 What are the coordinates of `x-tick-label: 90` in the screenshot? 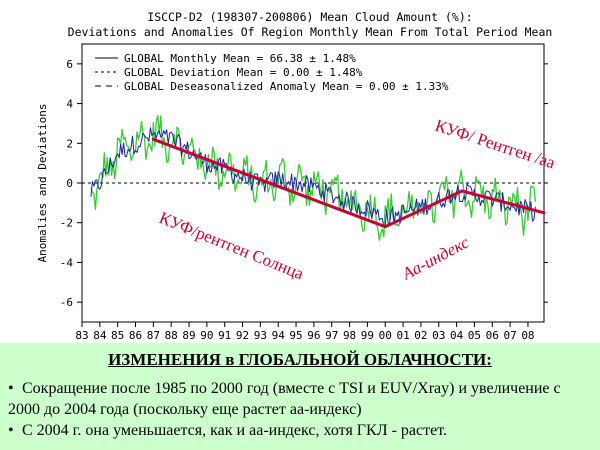 It's located at (206, 335).